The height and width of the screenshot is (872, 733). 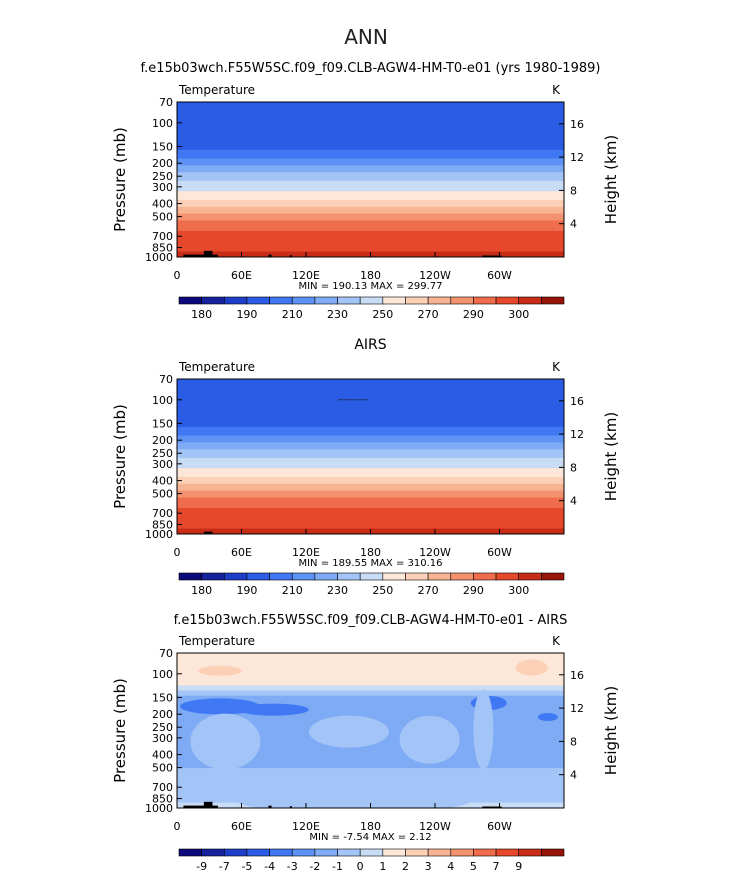 What do you see at coordinates (382, 866) in the screenshot?
I see `colorbar-label: 1` at bounding box center [382, 866].